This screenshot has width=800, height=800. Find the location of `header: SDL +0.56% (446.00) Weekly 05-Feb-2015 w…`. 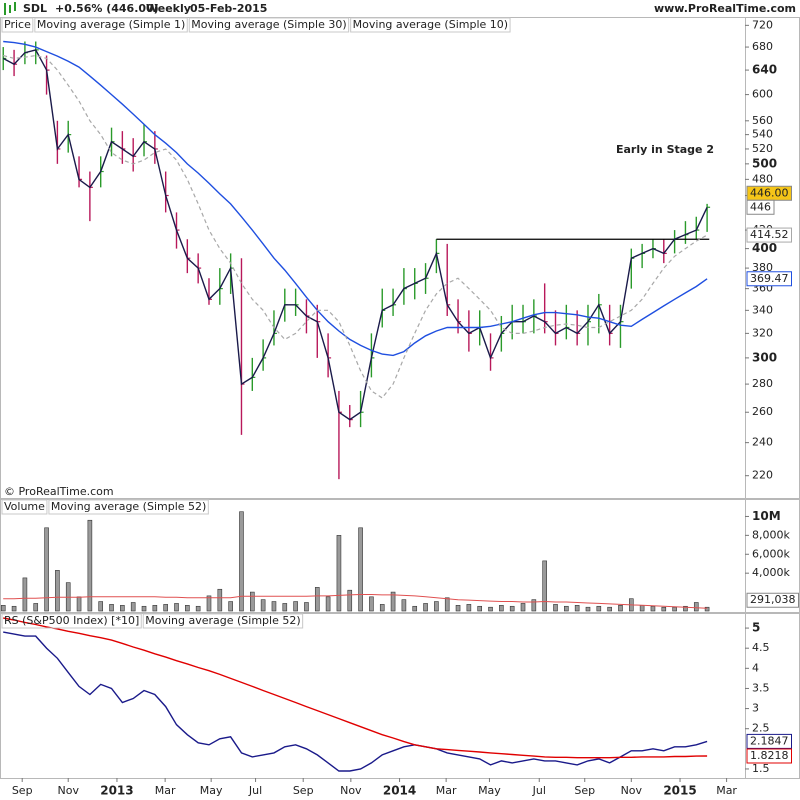

header: SDL +0.56% (446.00) Weekly 05-Feb-2015 w… is located at coordinates (400, 8).